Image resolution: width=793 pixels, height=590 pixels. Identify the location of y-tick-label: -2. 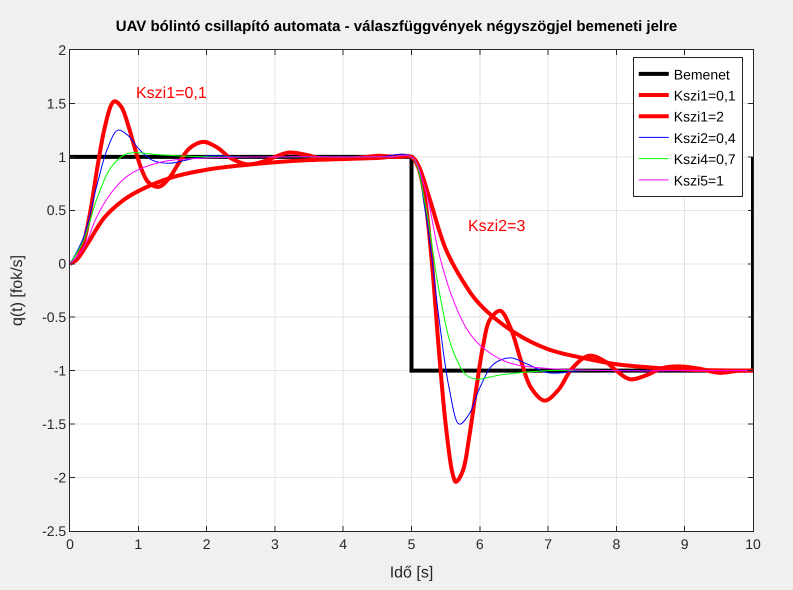
(60, 477).